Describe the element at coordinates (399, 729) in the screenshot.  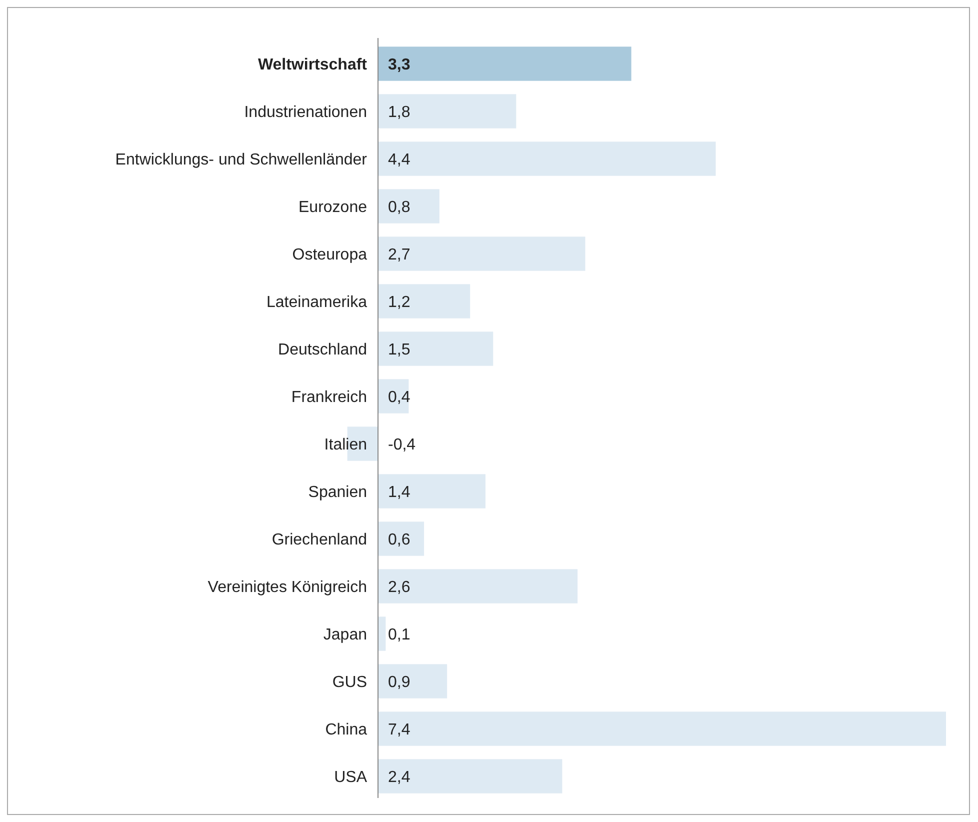
I see `data-label: 7,4` at that location.